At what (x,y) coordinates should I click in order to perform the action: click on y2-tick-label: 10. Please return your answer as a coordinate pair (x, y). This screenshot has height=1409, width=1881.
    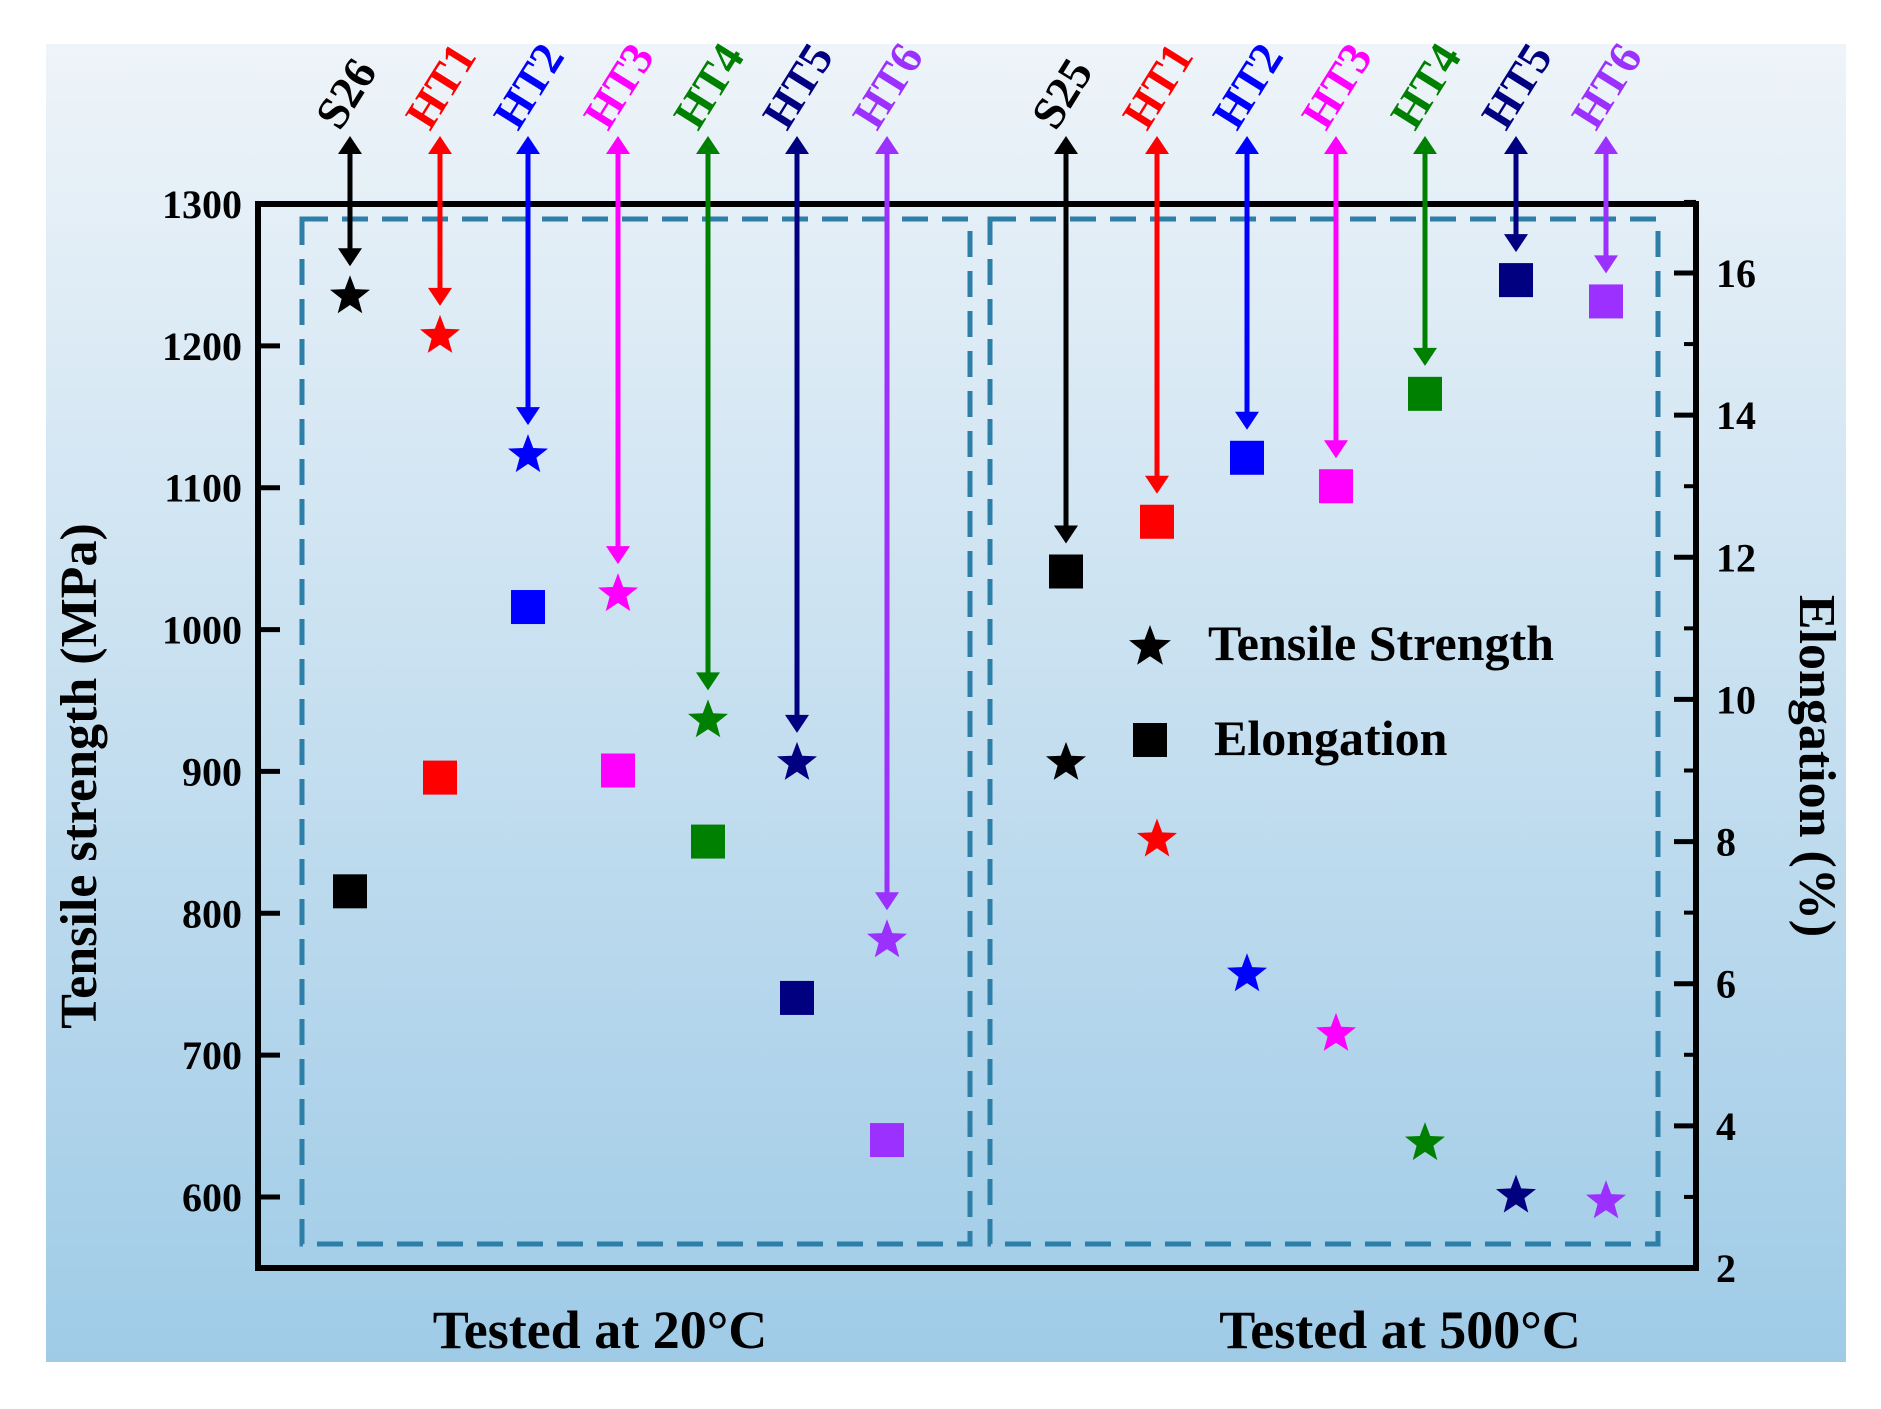
    Looking at the image, I should click on (1736, 699).